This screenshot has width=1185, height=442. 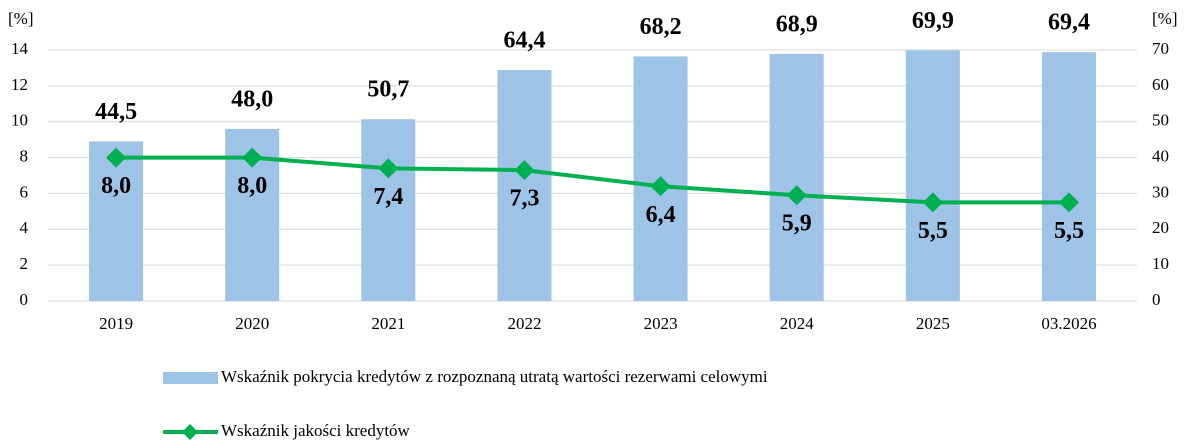 I want to click on bar-value-label: 48,0, so click(x=252, y=99).